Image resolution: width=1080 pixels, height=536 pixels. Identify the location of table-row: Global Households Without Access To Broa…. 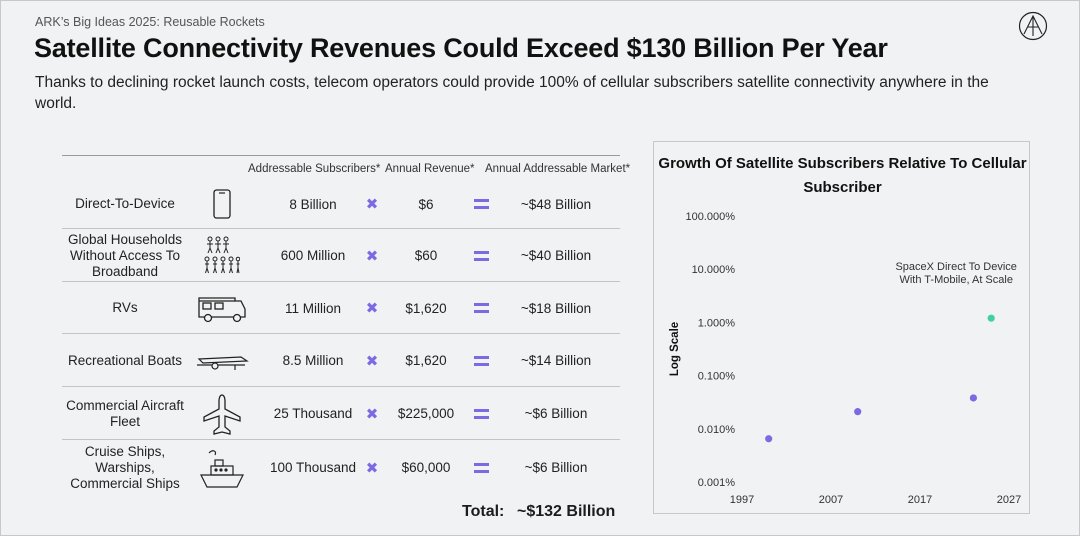
(341, 255).